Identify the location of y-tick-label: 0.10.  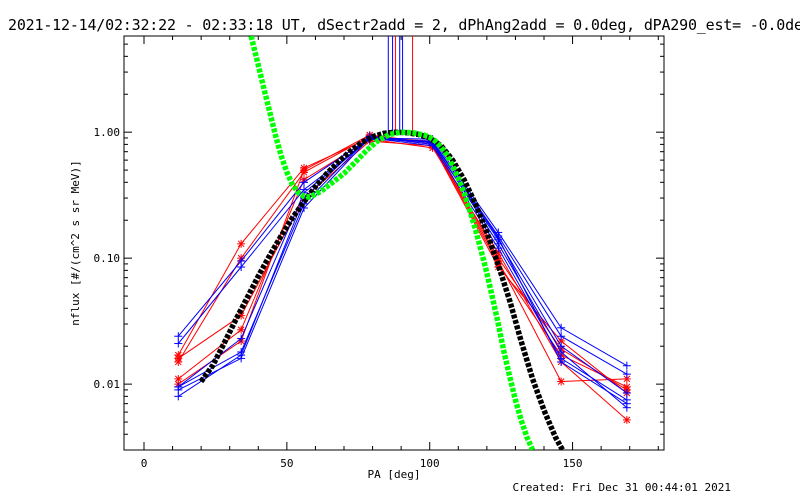
(107, 258).